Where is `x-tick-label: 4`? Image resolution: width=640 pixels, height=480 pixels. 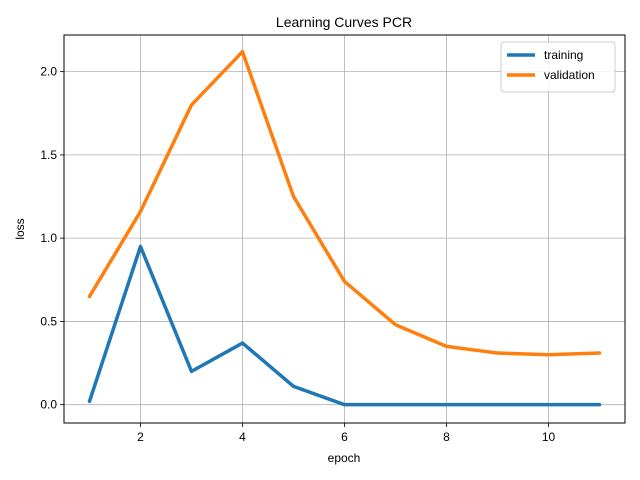 x-tick-label: 4 is located at coordinates (242, 437).